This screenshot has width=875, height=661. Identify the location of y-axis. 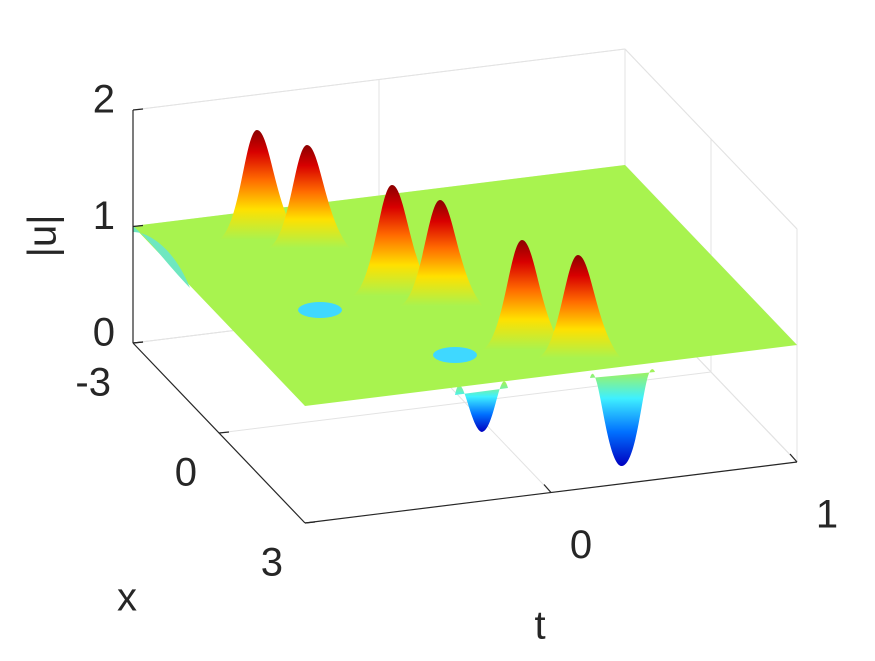
(219, 433).